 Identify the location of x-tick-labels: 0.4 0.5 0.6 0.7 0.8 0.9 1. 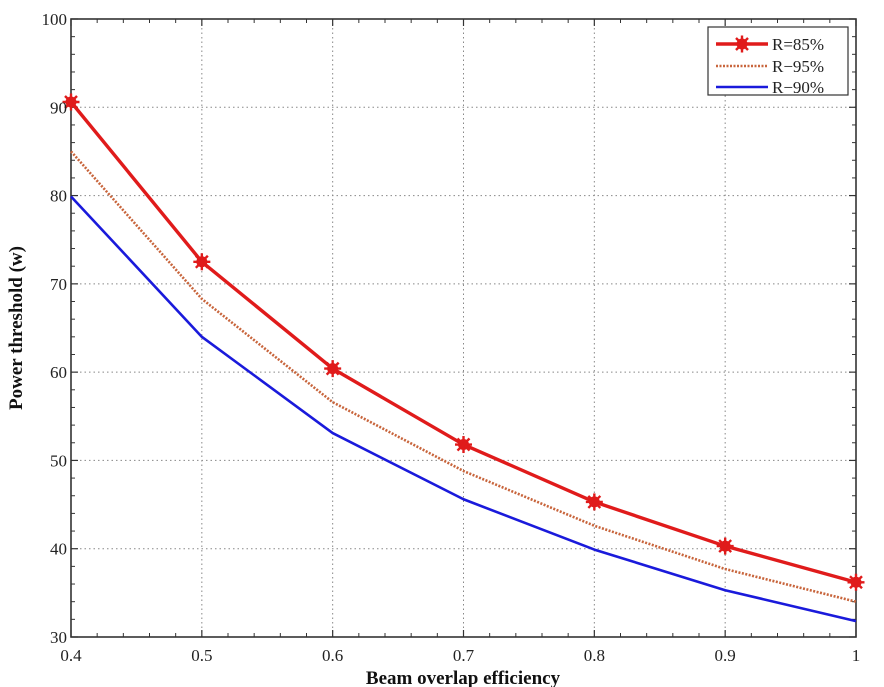
(460, 655).